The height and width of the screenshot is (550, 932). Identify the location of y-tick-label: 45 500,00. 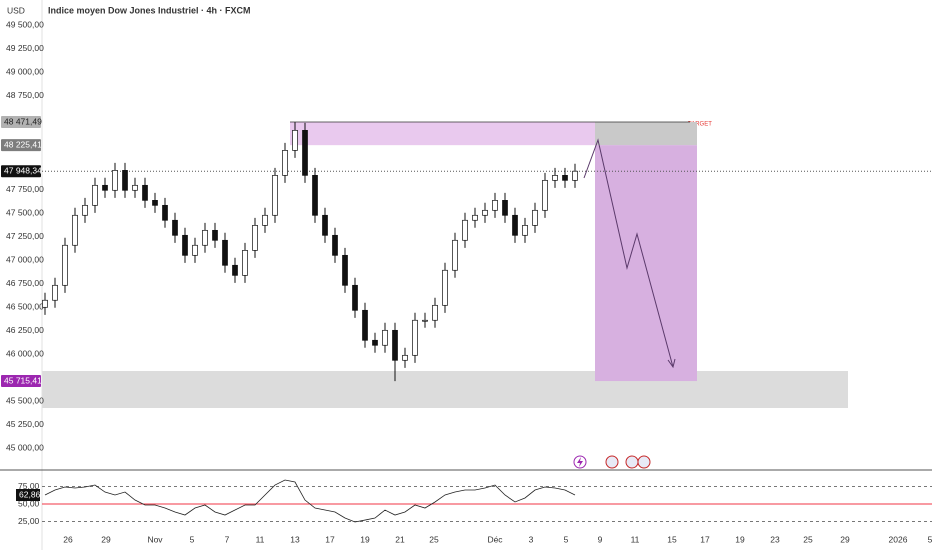
(25, 401).